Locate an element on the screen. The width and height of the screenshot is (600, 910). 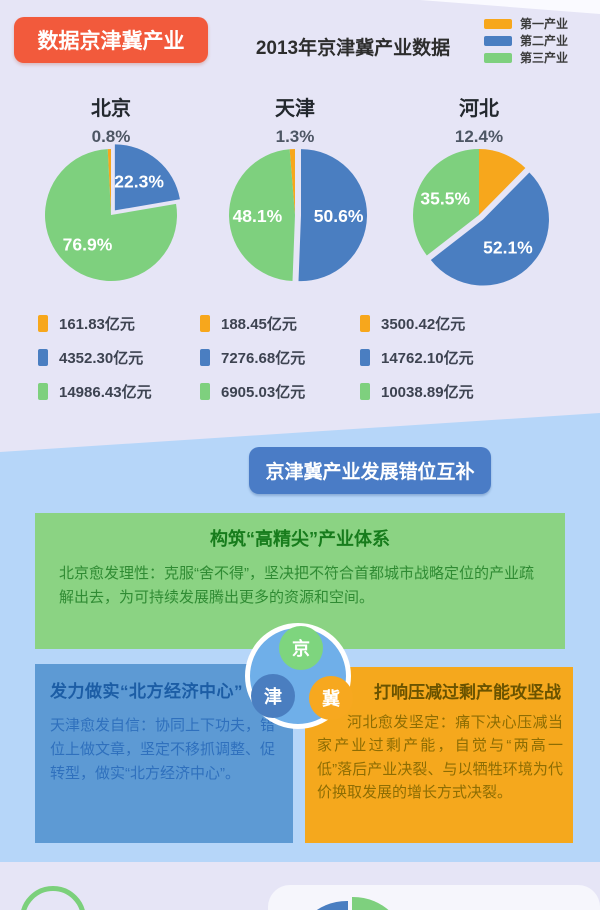
beijing-strategy-title: 构筑“高精尖”产业体系 is located at coordinates (300, 539).